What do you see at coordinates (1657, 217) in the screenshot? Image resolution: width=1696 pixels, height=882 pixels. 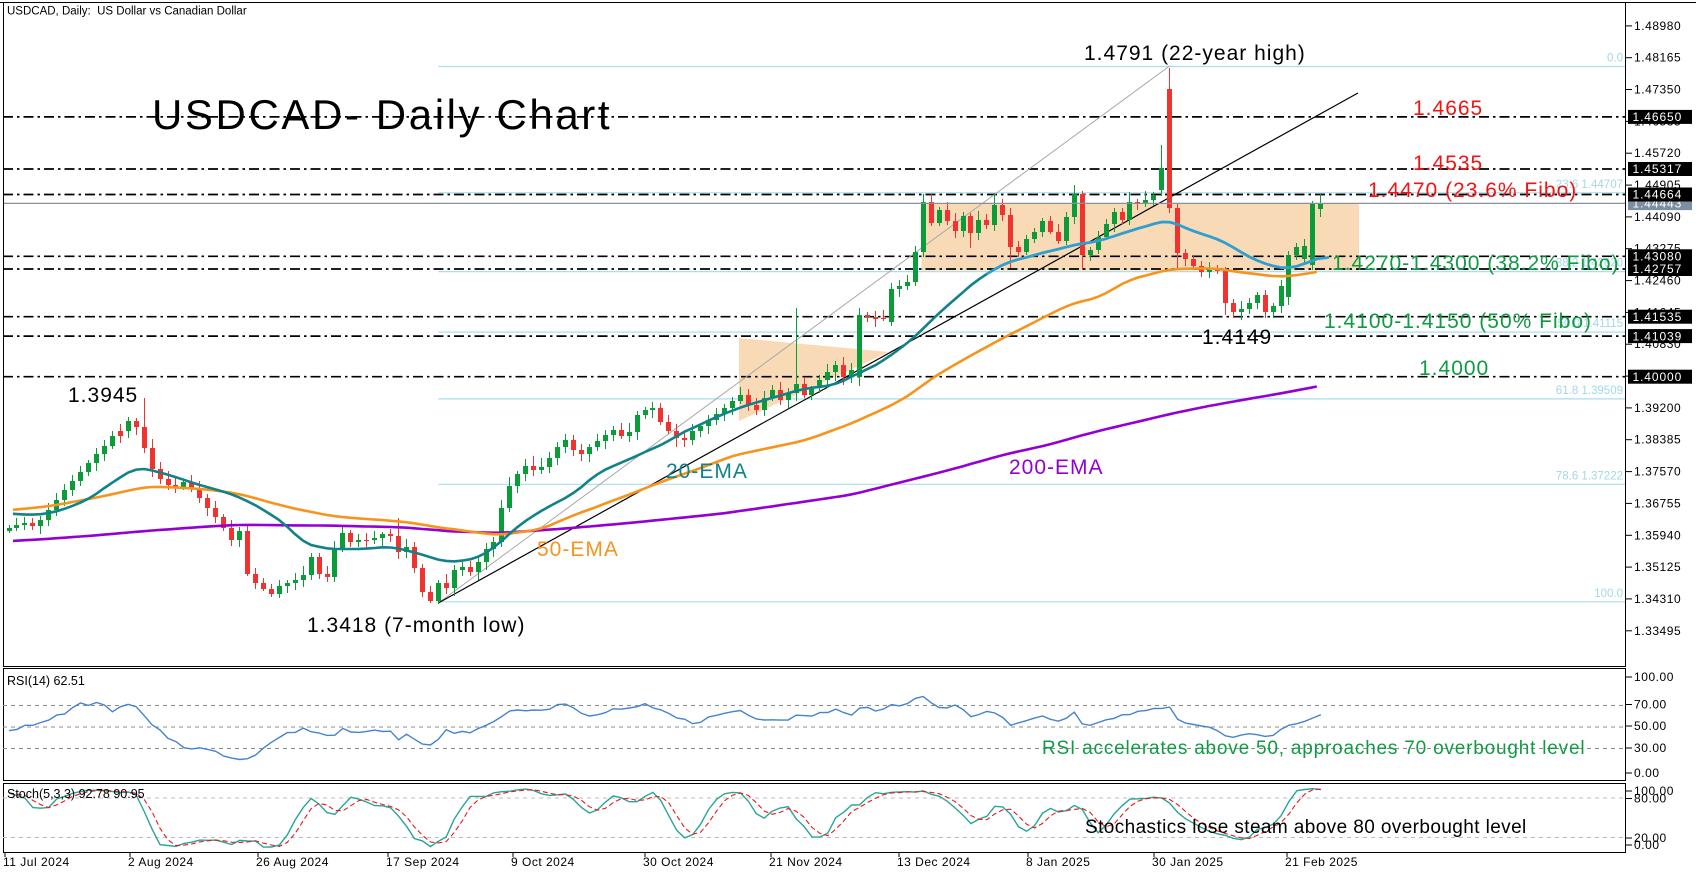 I see `svg-text: 1.44090` at bounding box center [1657, 217].